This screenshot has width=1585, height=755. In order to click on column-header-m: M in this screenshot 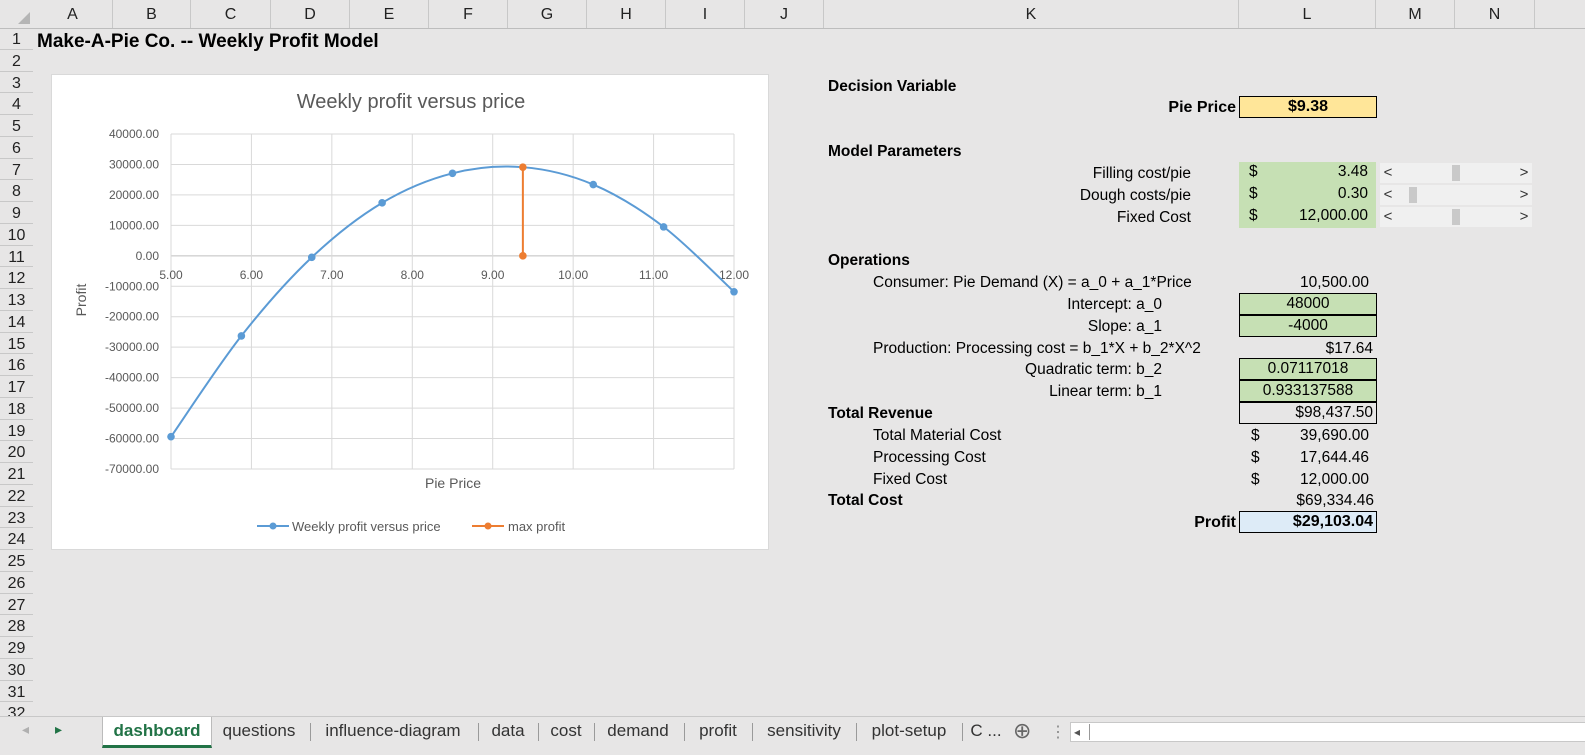, I will do `click(1415, 14)`.